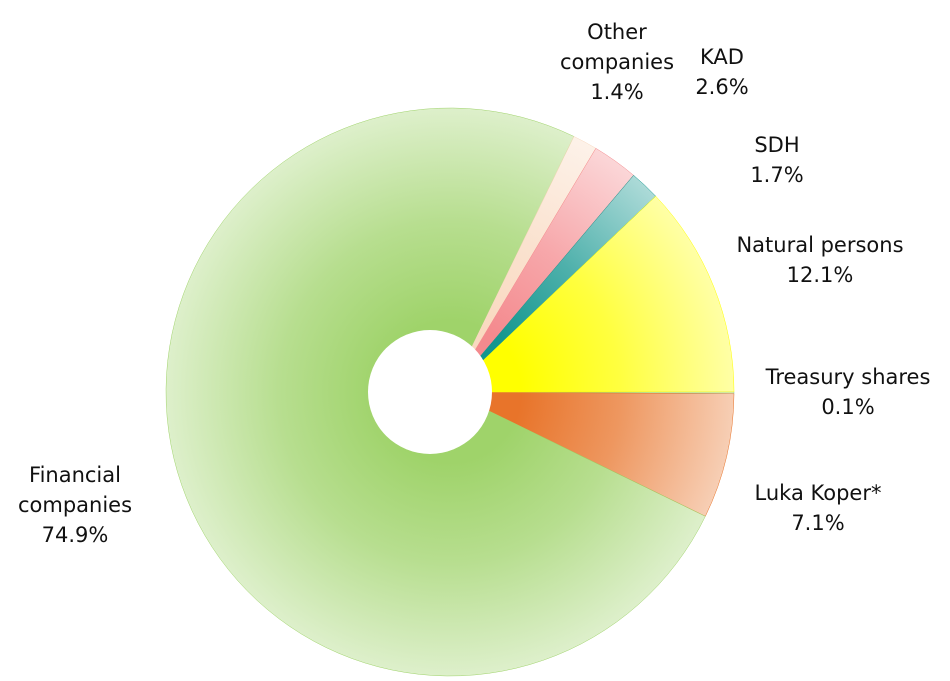 The height and width of the screenshot is (681, 950). I want to click on slice-value: 1.7%, so click(777, 175).